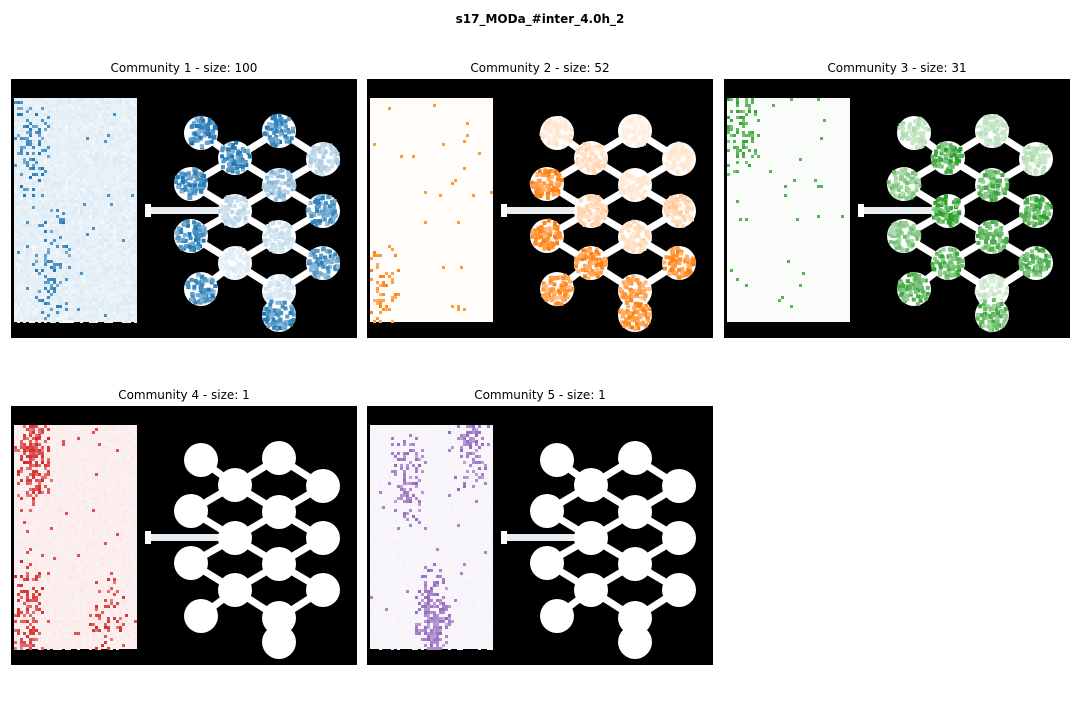  I want to click on community-panel-3: Community 3 - size: 31, so click(897, 199).